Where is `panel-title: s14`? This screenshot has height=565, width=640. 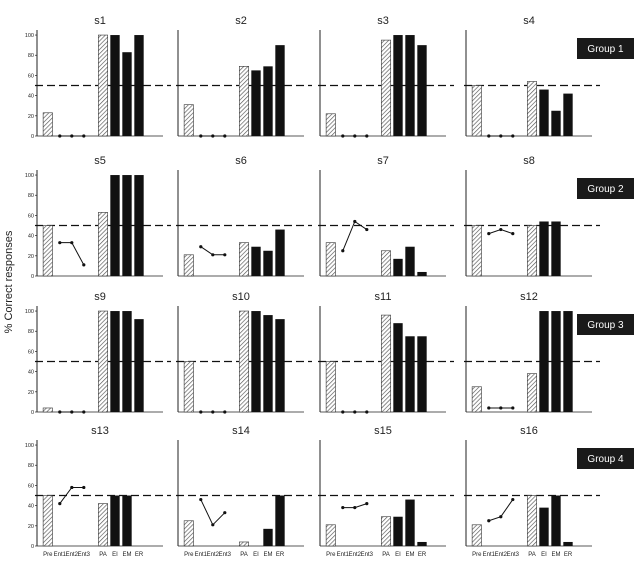 panel-title: s14 is located at coordinates (241, 431).